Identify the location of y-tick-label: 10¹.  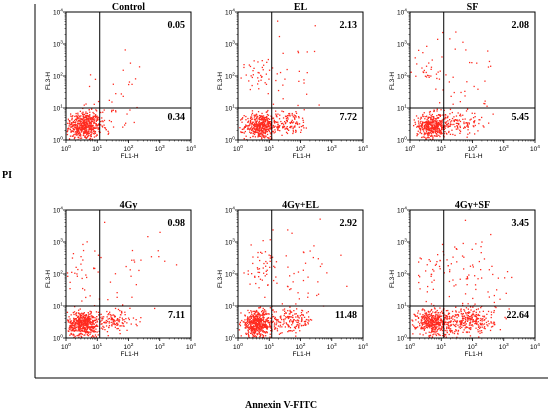
(230, 306).